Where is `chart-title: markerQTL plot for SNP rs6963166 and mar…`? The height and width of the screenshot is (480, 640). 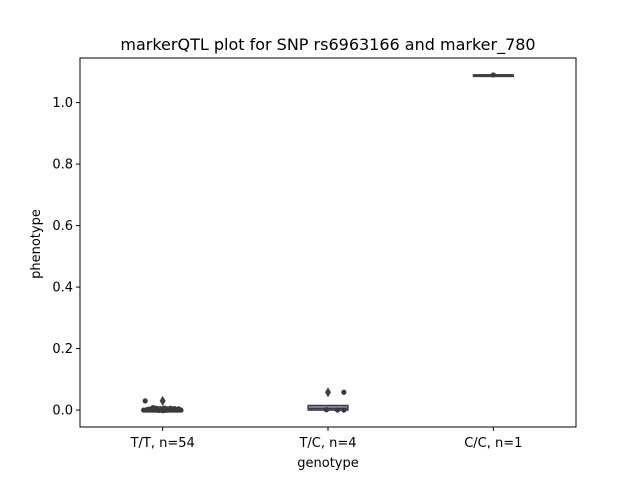
chart-title: markerQTL plot for SNP rs6963166 and mar… is located at coordinates (327, 45).